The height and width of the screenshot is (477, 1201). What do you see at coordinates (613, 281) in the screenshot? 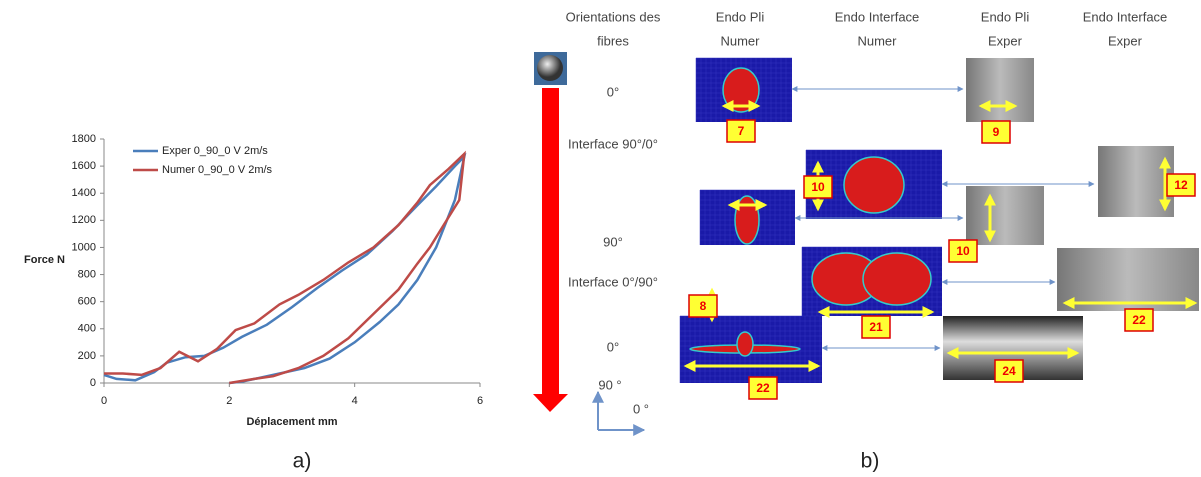
I see `row-label: Interface 0°/90°` at bounding box center [613, 281].